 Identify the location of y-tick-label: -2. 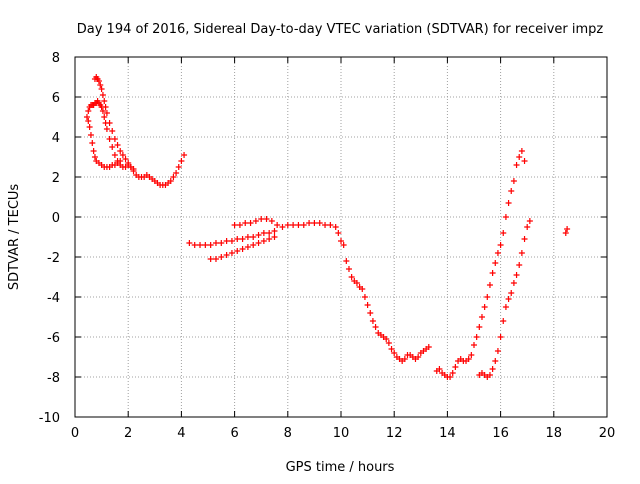
(53, 258).